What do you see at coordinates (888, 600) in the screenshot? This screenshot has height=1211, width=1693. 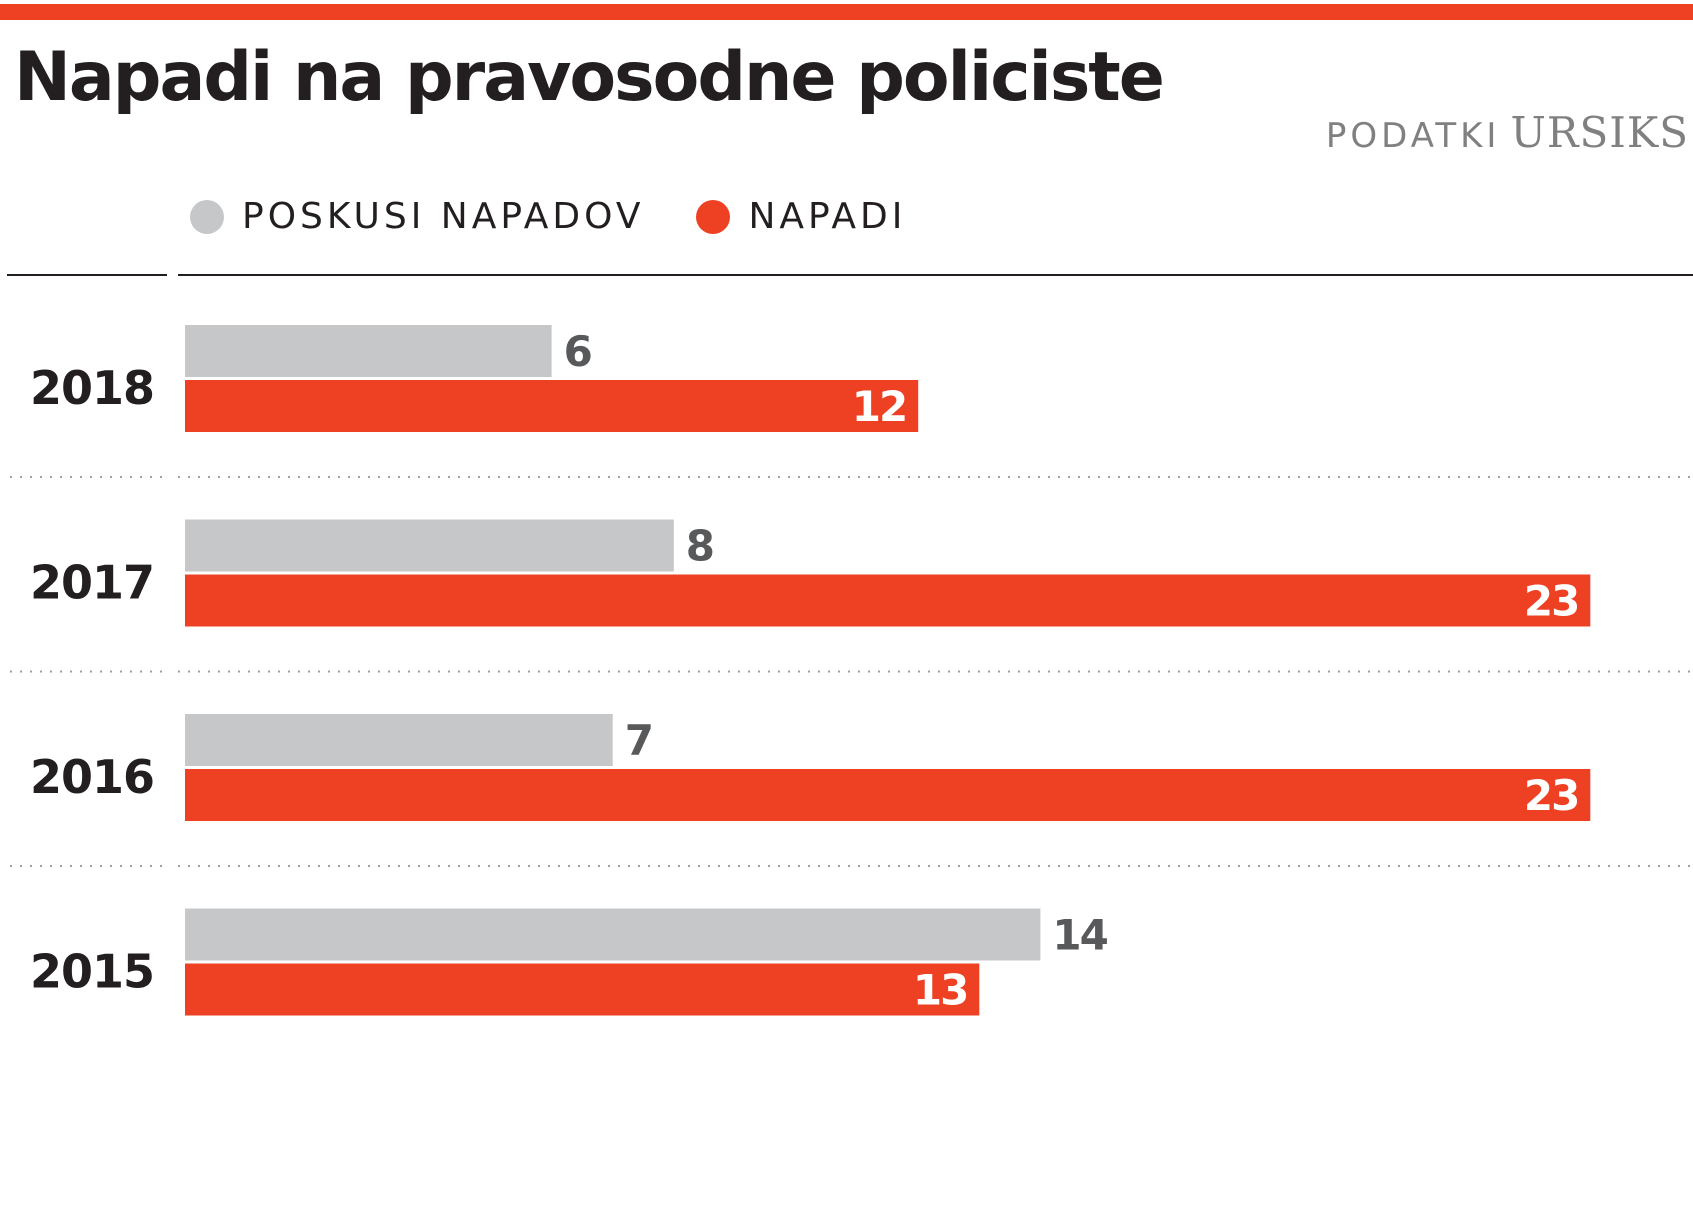 I see `bar-napadi-2017` at bounding box center [888, 600].